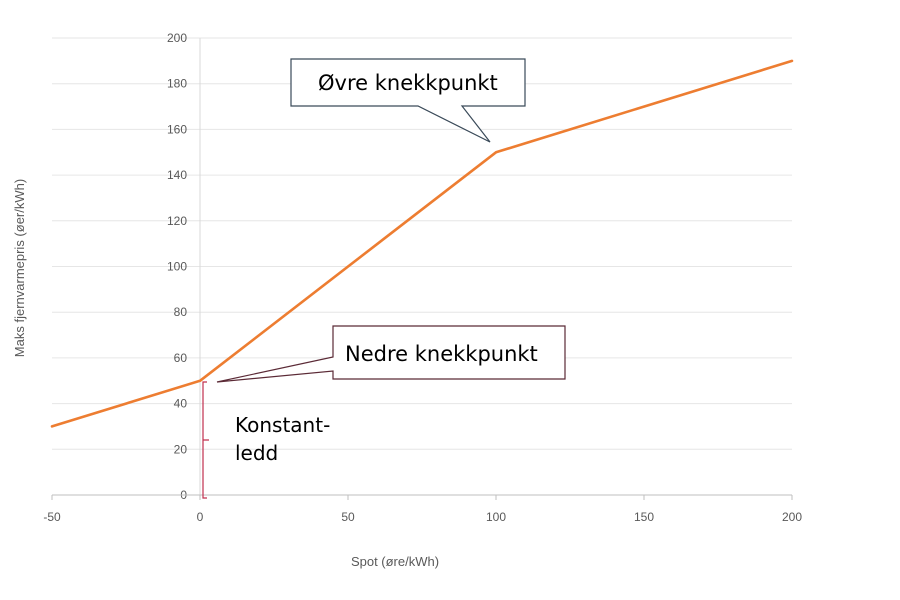 This screenshot has height=600, width=900. What do you see at coordinates (422, 509) in the screenshot?
I see `x-tick-labels: -50 0 50 100 150 200` at bounding box center [422, 509].